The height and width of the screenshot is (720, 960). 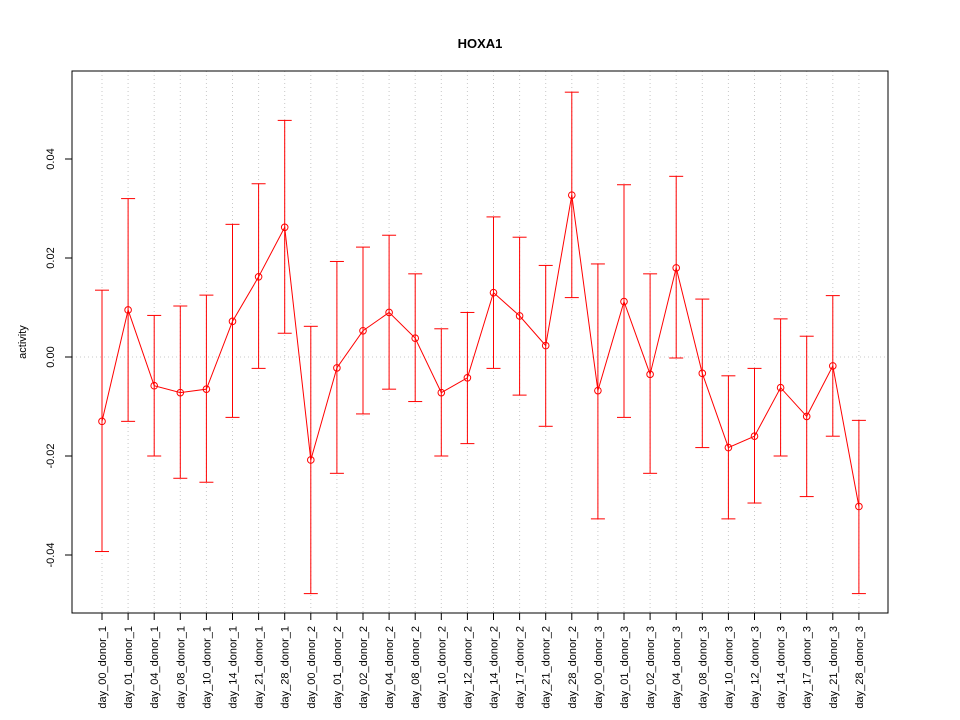 What do you see at coordinates (207, 667) in the screenshot?
I see `x-tick-label: day_10_donor_1` at bounding box center [207, 667].